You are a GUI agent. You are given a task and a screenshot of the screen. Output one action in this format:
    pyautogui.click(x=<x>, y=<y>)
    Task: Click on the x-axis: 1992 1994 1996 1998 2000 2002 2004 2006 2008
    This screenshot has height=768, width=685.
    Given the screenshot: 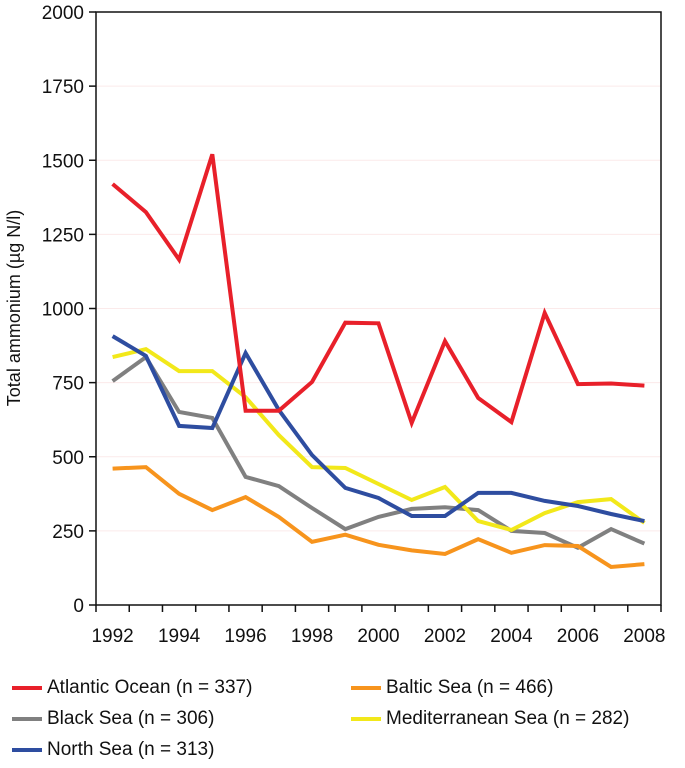 What is the action you would take?
    pyautogui.click(x=378, y=626)
    